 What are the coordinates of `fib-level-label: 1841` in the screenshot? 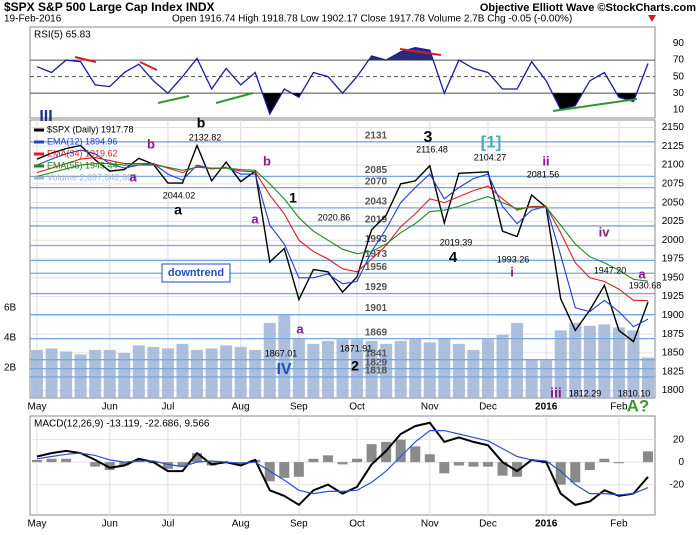 It's located at (376, 353).